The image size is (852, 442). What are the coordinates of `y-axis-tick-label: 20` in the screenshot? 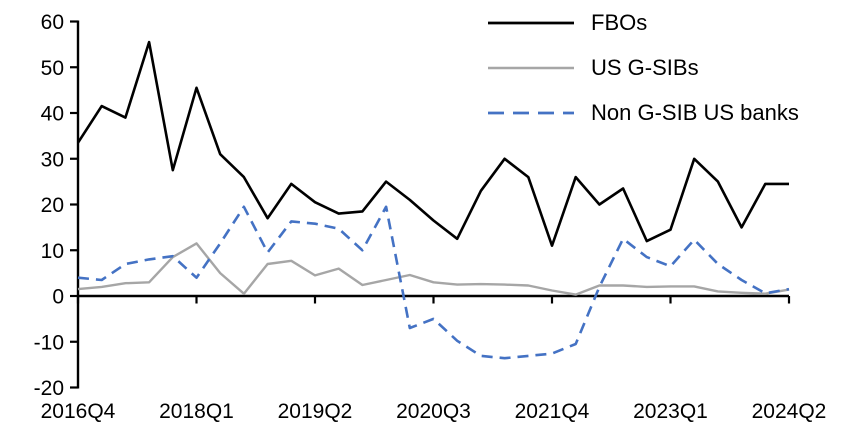 It's located at (52, 205).